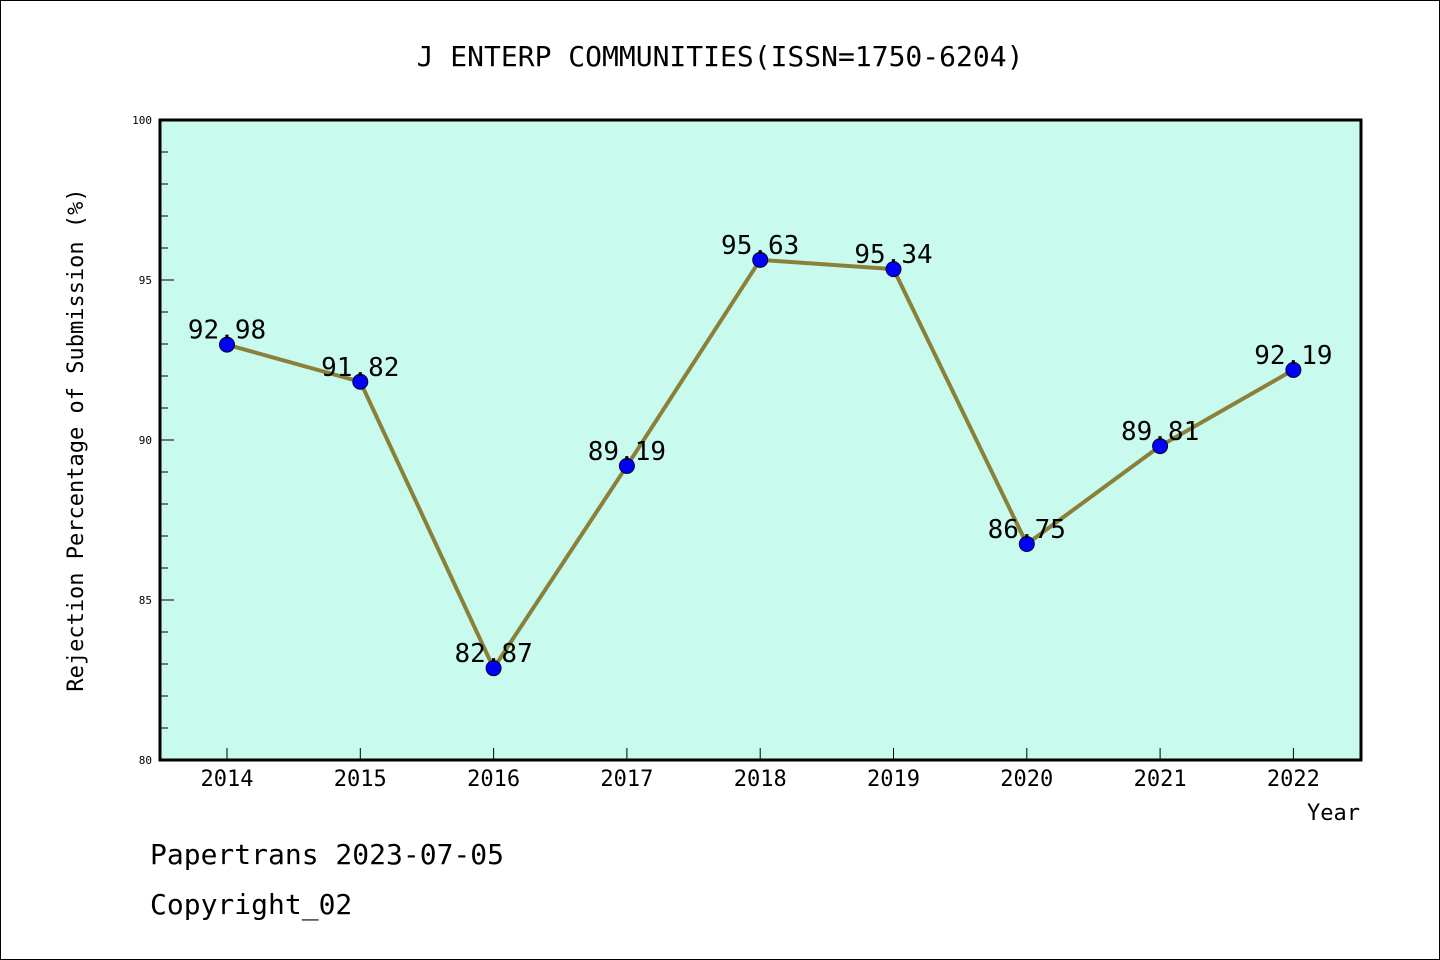  Describe the element at coordinates (327, 854) in the screenshot. I see `footer-date: Papertrans 2023-07-05` at that location.